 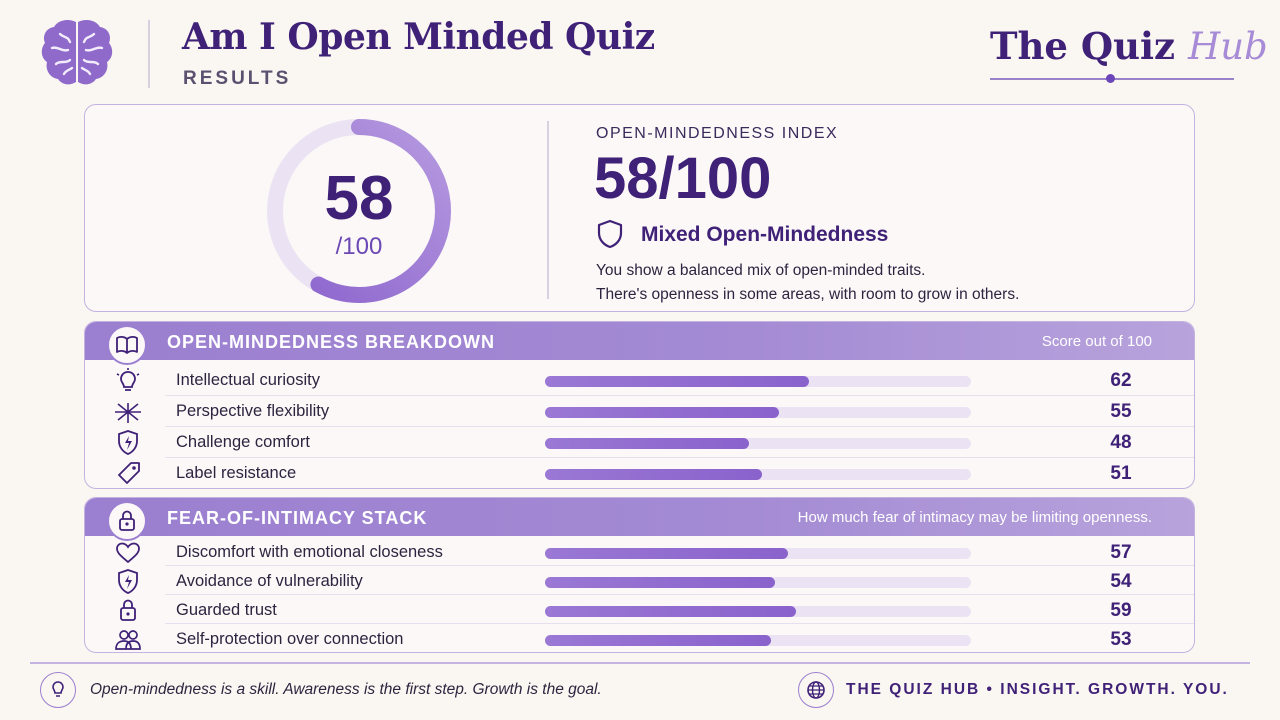 What do you see at coordinates (683, 178) in the screenshot?
I see `index-value: 58/100` at bounding box center [683, 178].